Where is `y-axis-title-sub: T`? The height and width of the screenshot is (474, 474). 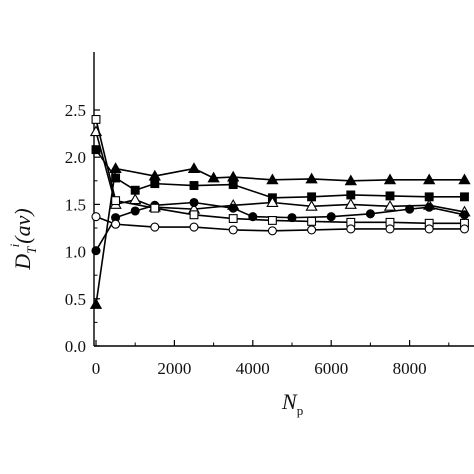 y-axis-title-sub: T is located at coordinates (31, 250).